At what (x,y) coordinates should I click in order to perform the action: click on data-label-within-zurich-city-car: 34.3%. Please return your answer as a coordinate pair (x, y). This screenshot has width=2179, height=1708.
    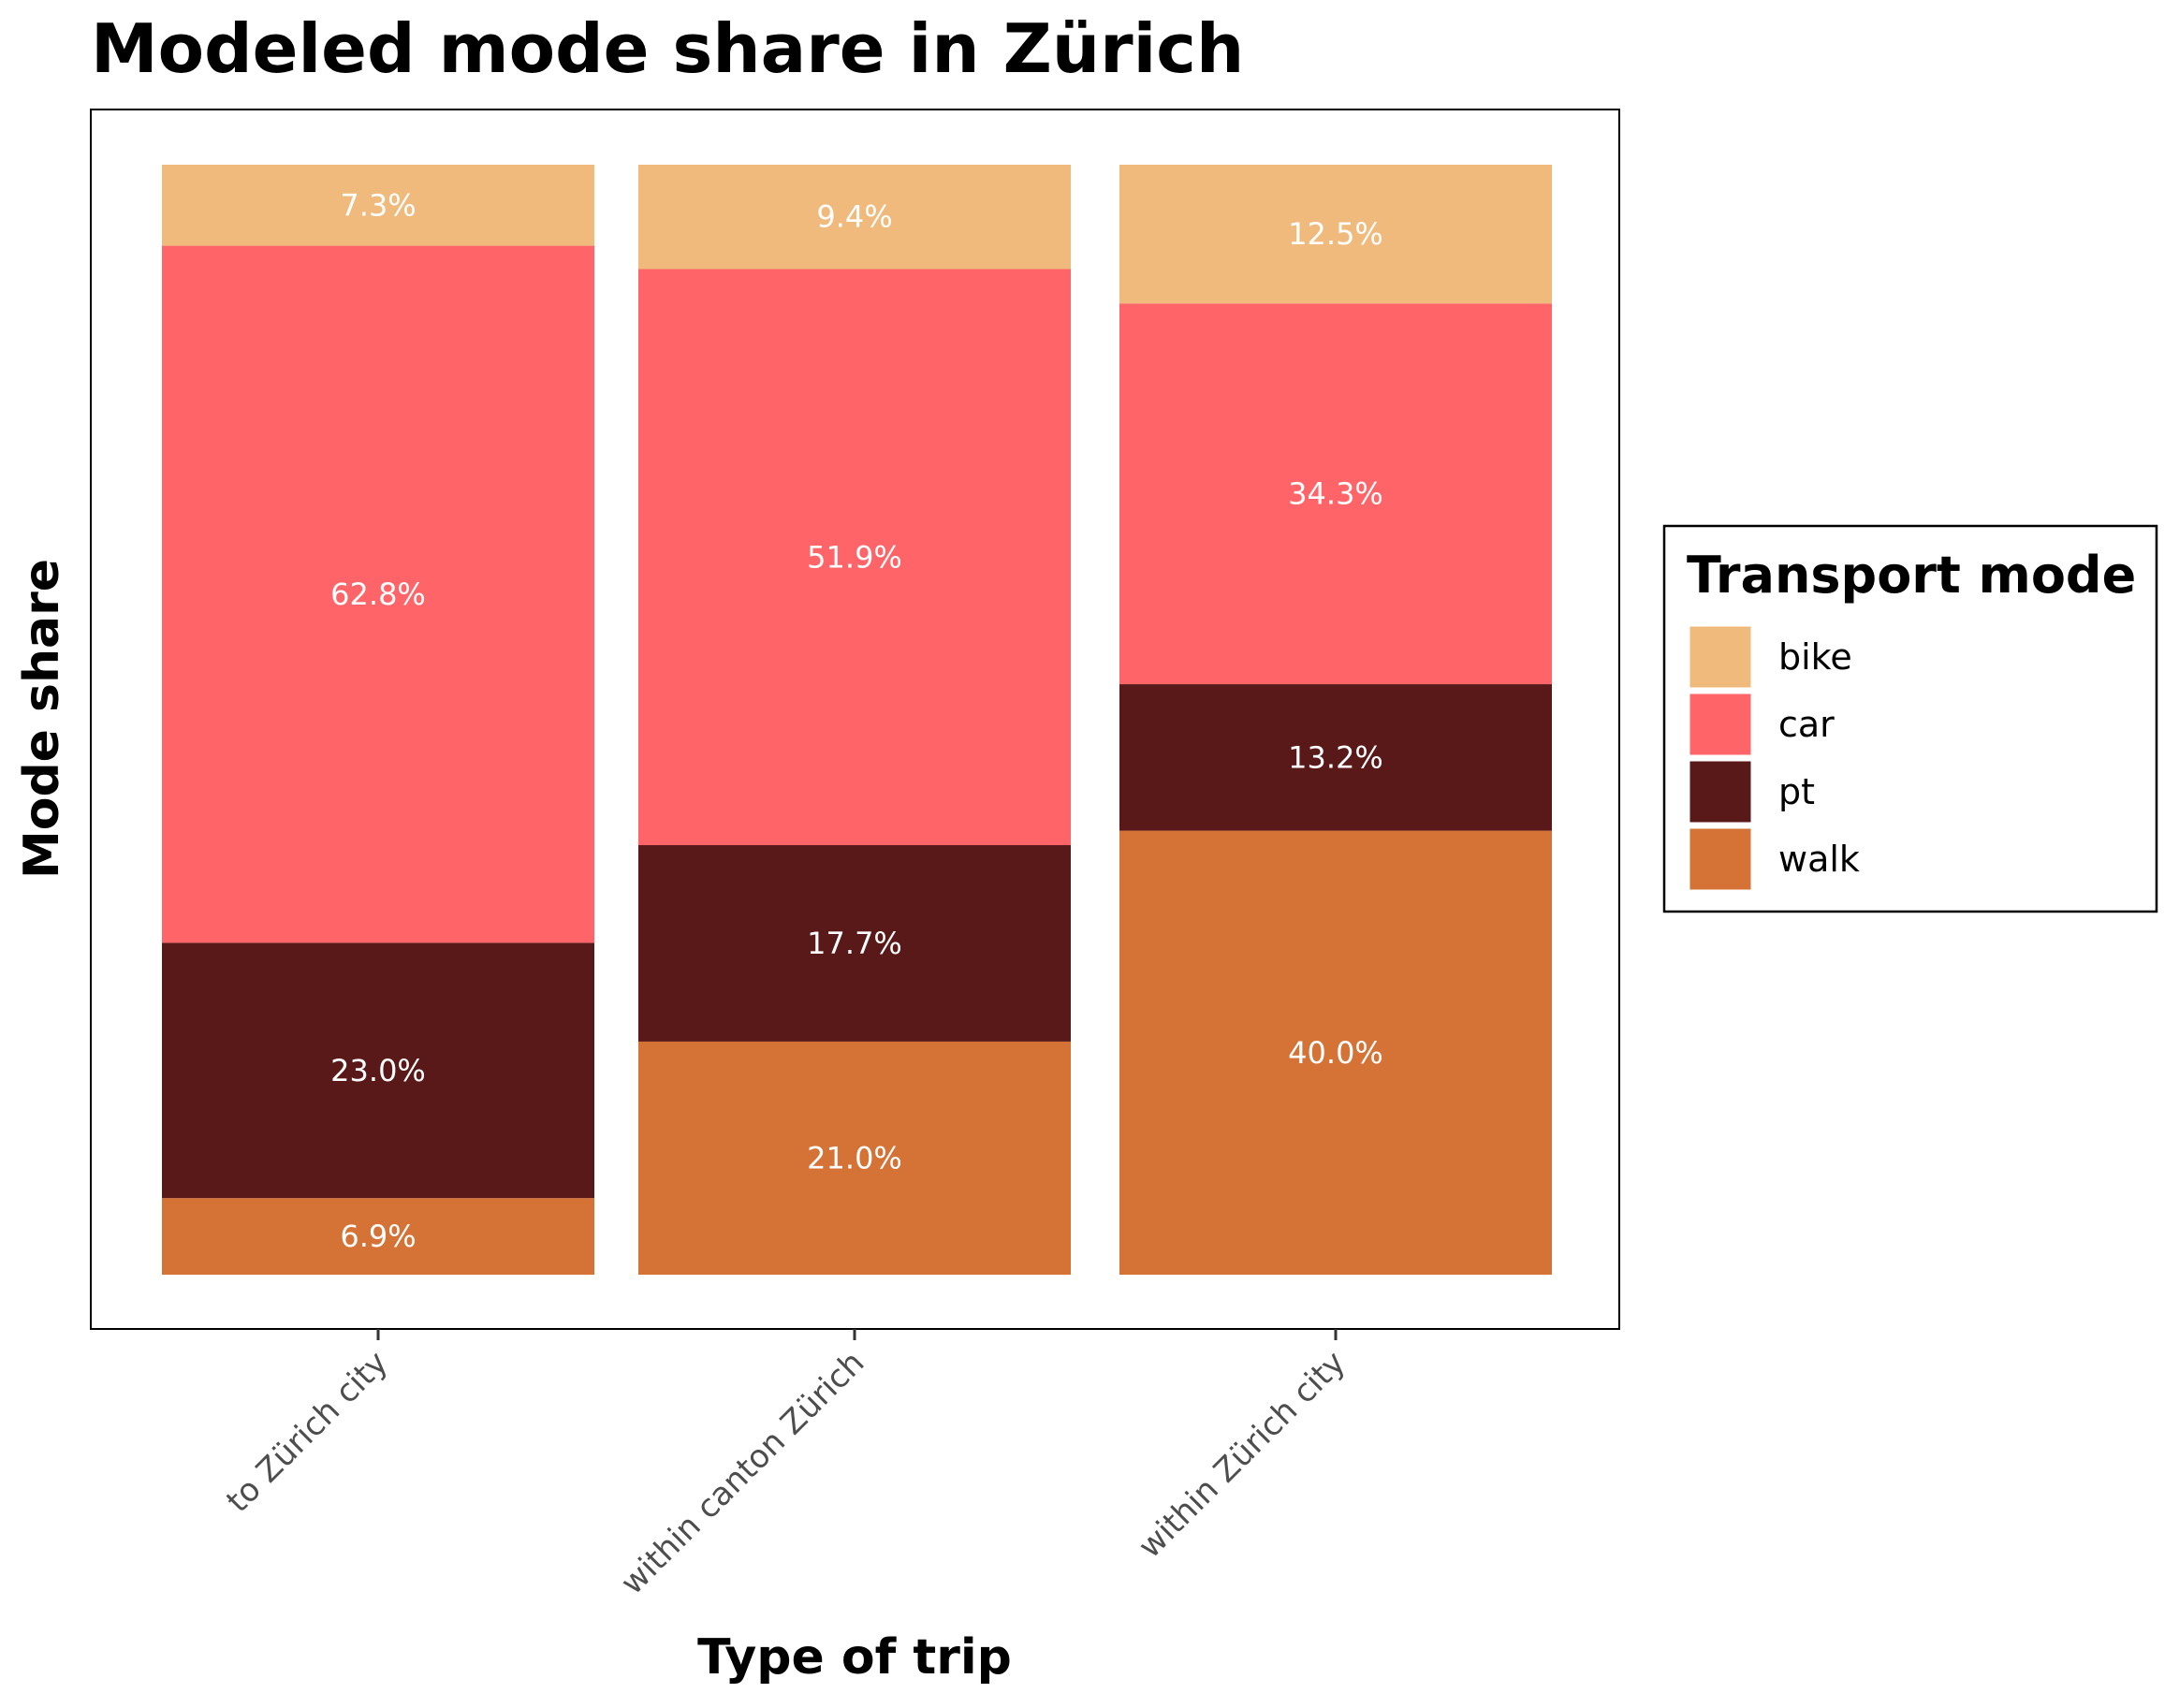
    Looking at the image, I should click on (1335, 494).